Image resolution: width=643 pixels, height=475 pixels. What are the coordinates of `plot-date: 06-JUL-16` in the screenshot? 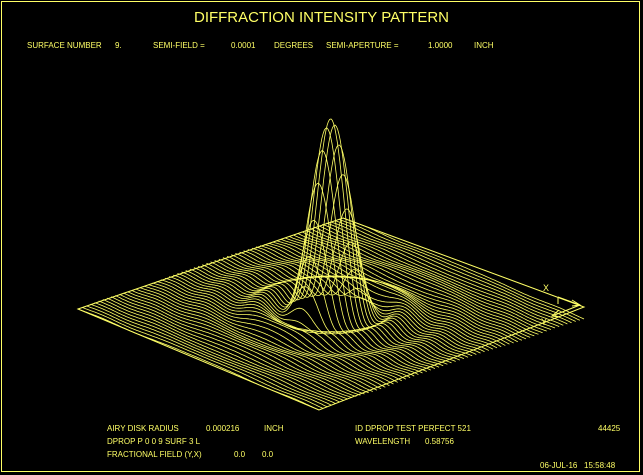 It's located at (559, 465).